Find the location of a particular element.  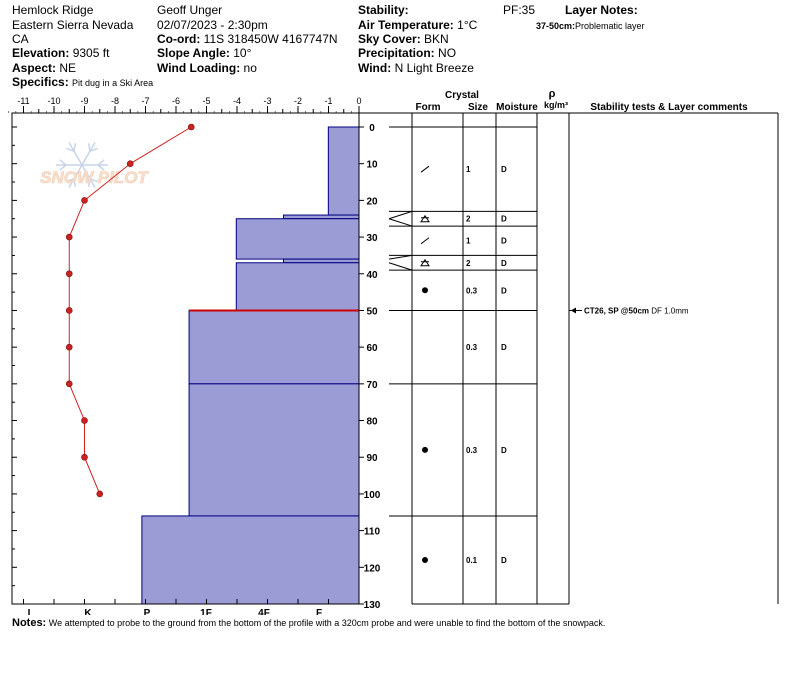

depth-tick-label: 80 is located at coordinates (372, 422).